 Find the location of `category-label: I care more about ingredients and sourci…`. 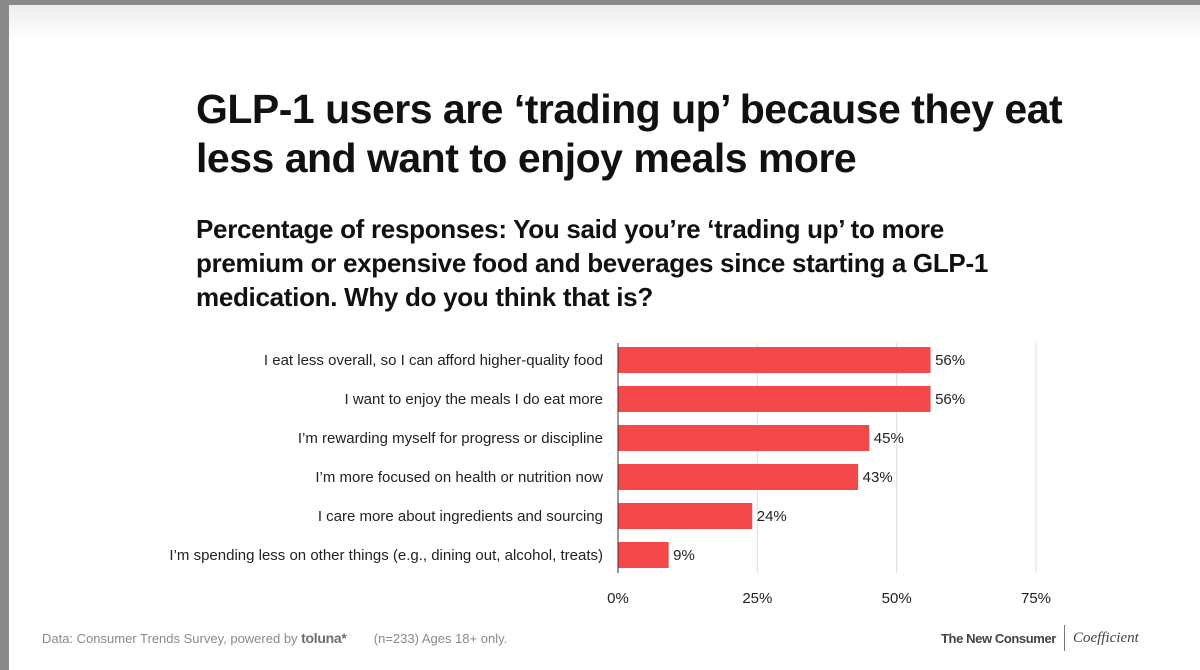

category-label: I care more about ingredients and sourci… is located at coordinates (460, 516).